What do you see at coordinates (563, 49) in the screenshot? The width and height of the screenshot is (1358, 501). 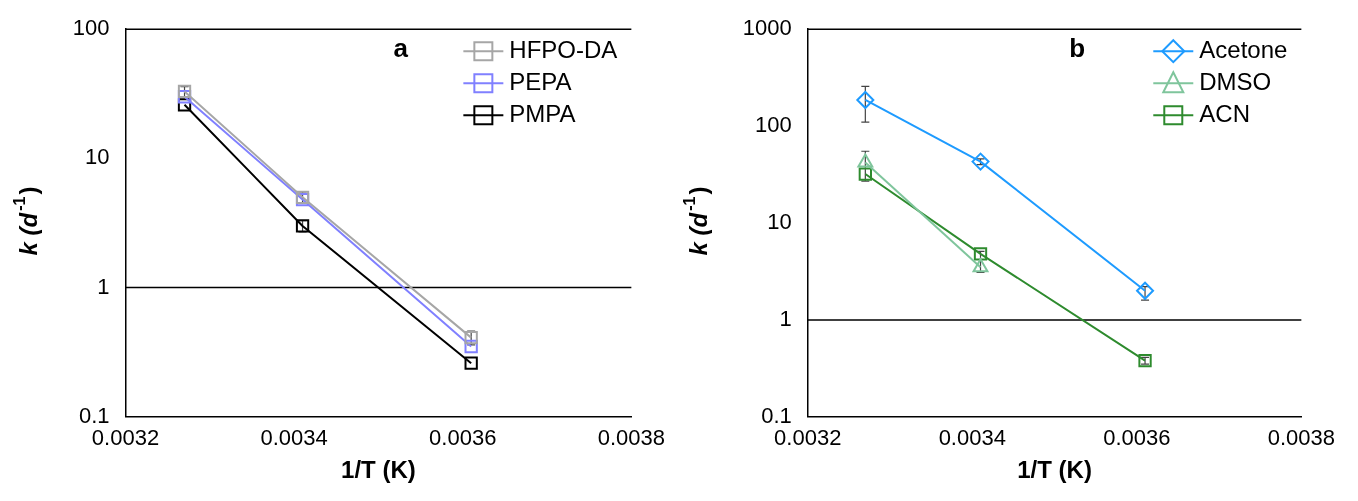 I see `legend-label: HFPO-DA` at bounding box center [563, 49].